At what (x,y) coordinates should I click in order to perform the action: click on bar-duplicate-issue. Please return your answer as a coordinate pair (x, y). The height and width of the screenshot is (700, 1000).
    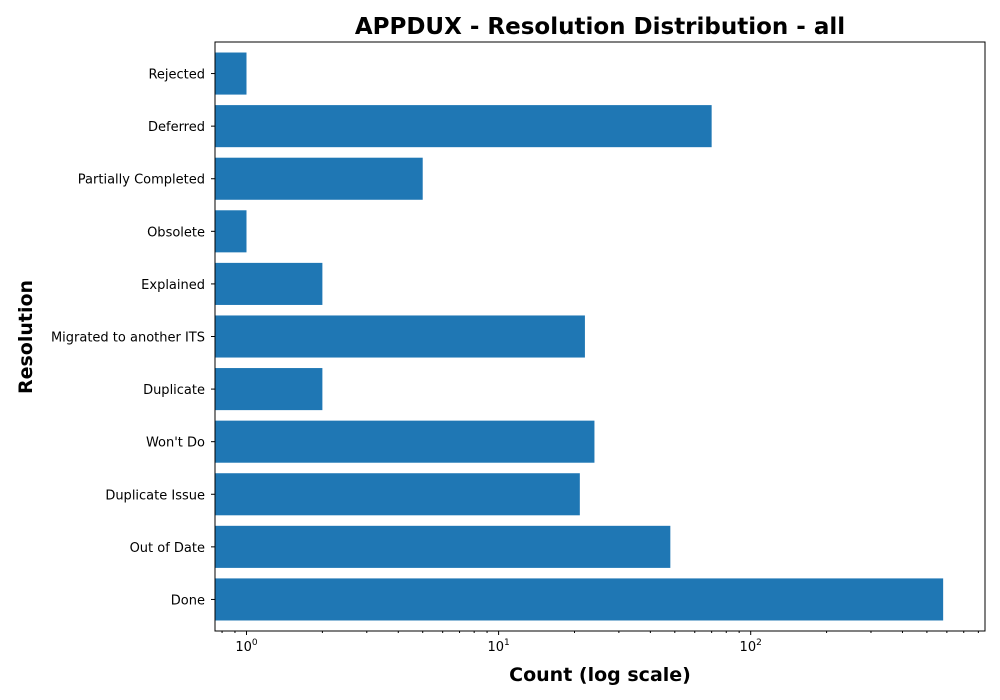
    Looking at the image, I should click on (397, 494).